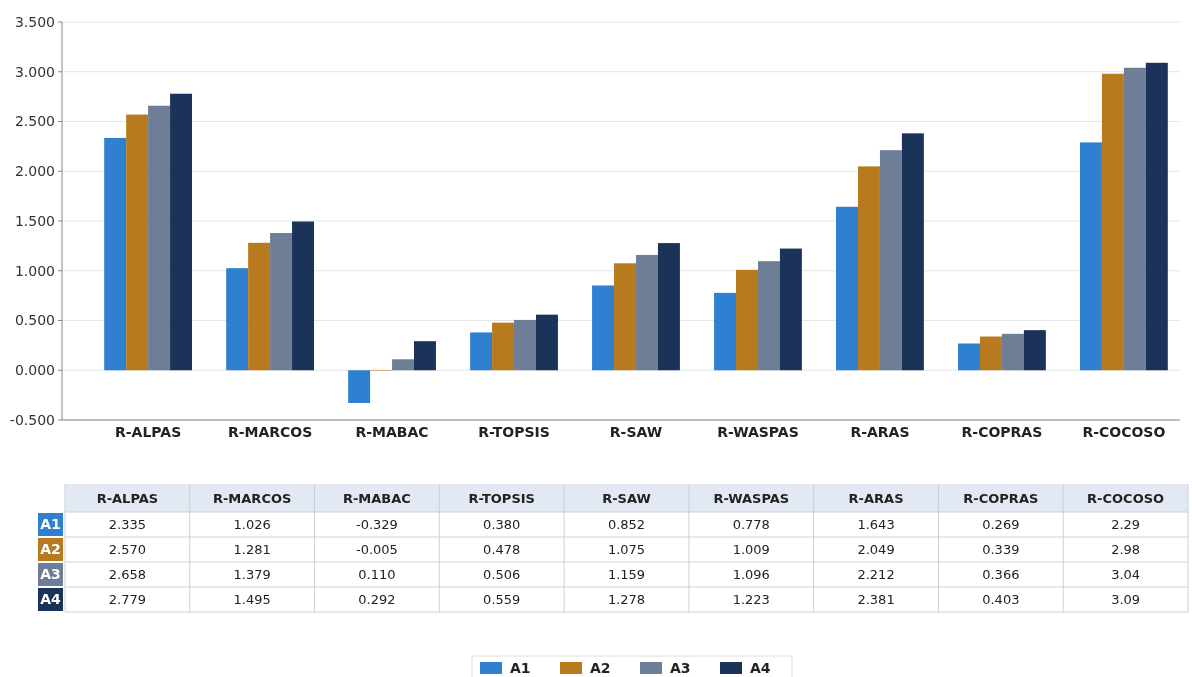  What do you see at coordinates (376, 498) in the screenshot?
I see `category-label: R-MABAC` at bounding box center [376, 498].